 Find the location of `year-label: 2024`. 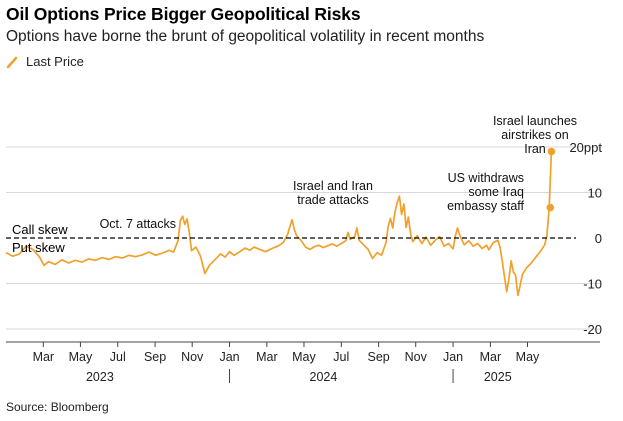

year-label: 2024 is located at coordinates (324, 377).